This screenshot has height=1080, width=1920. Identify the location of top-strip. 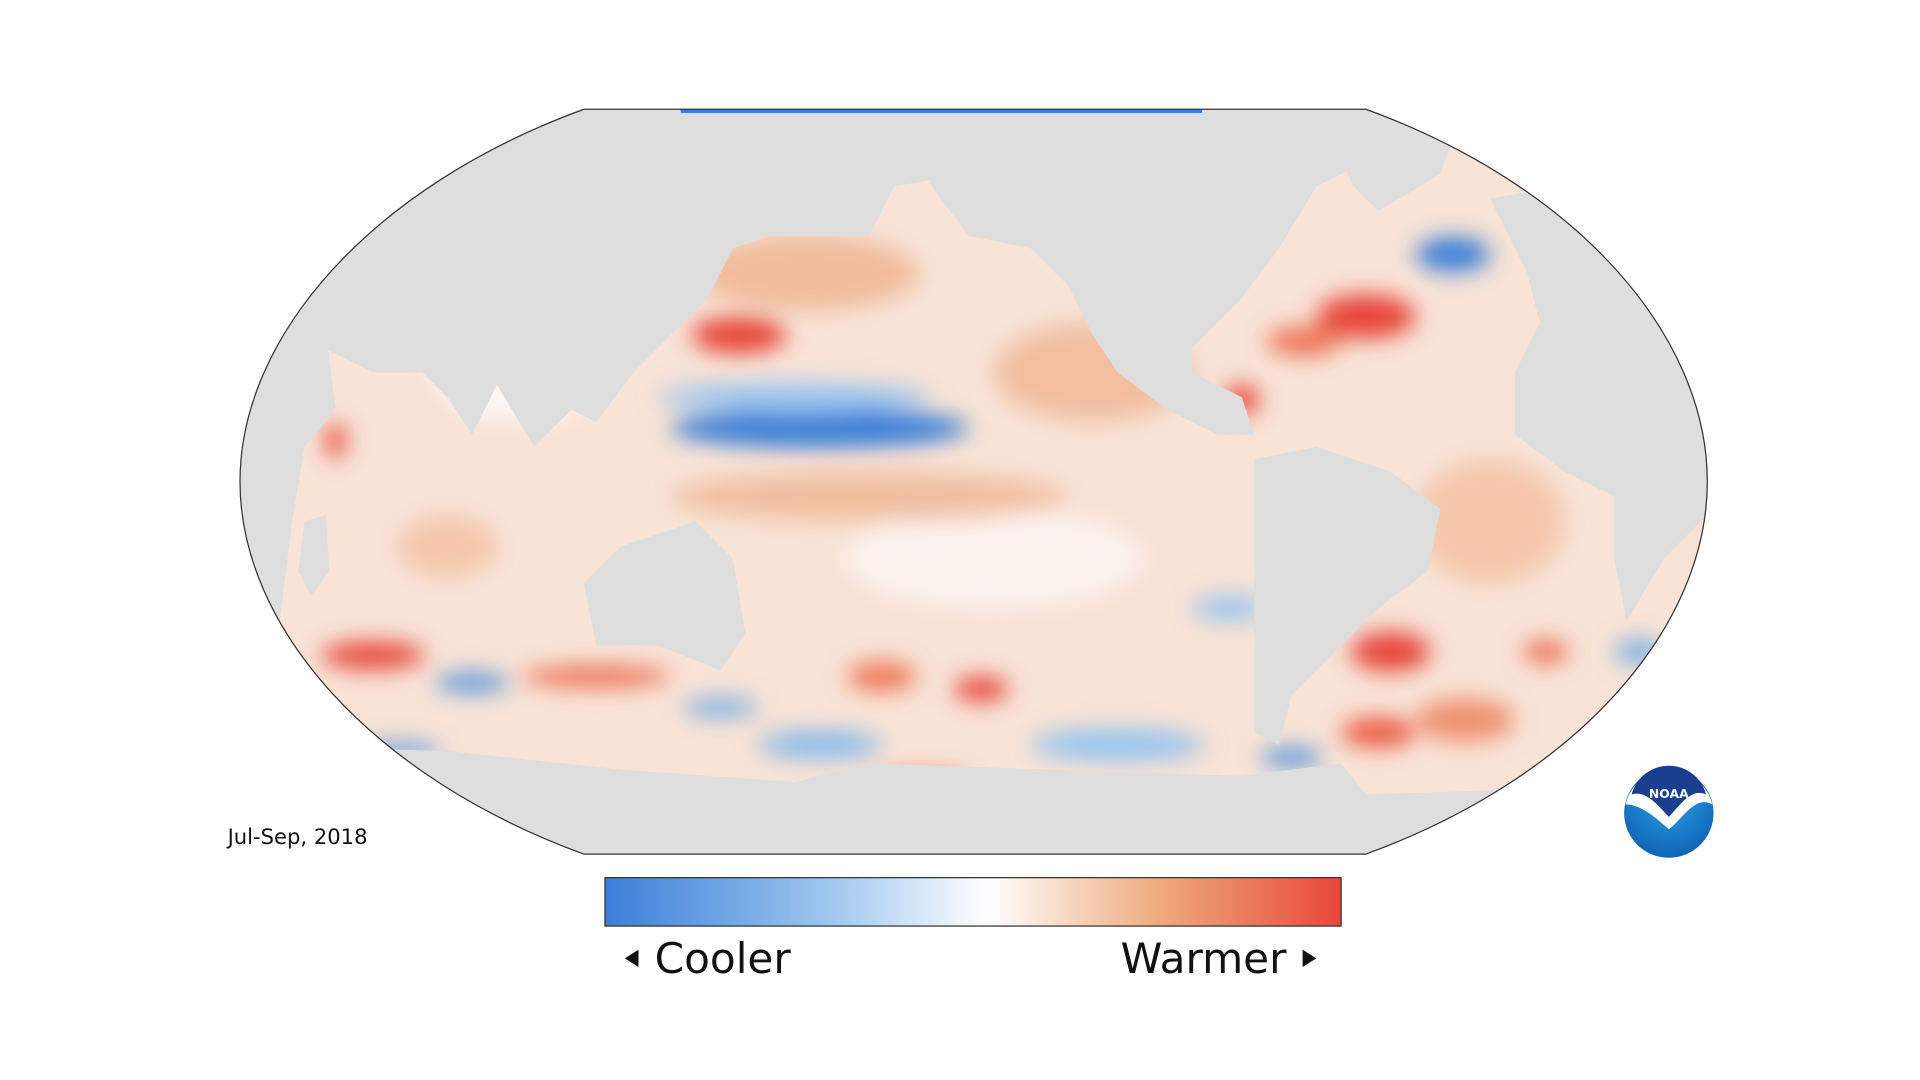
(941, 111).